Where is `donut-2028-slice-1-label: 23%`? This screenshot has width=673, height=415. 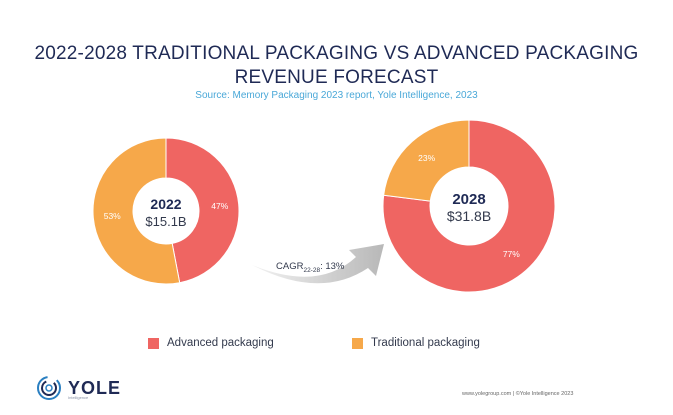 donut-2028-slice-1-label: 23% is located at coordinates (426, 158).